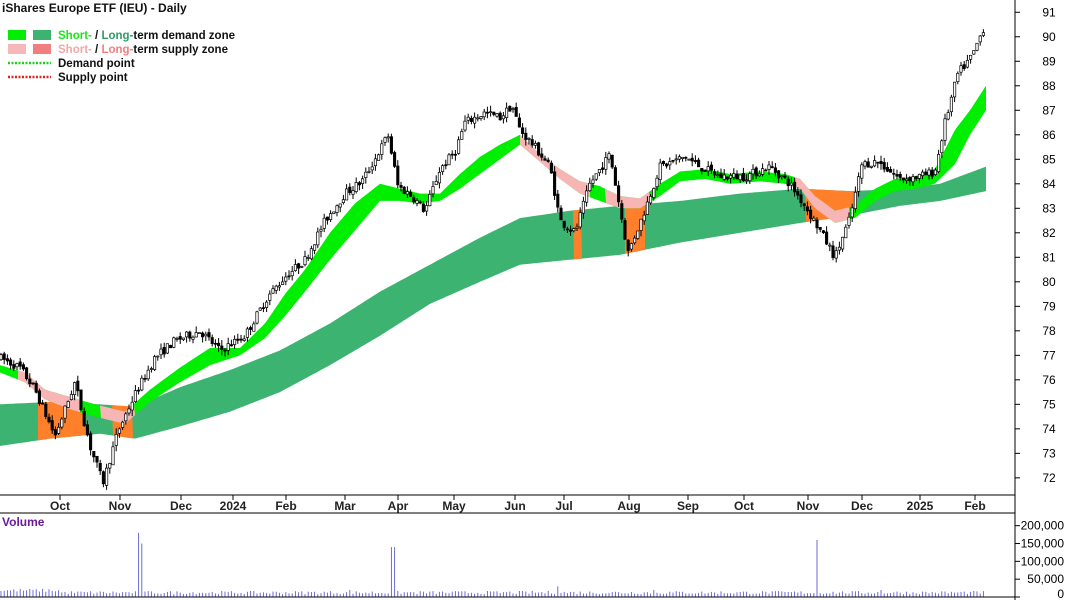  Describe the element at coordinates (1049, 233) in the screenshot. I see `price-tick-label: 82` at that location.